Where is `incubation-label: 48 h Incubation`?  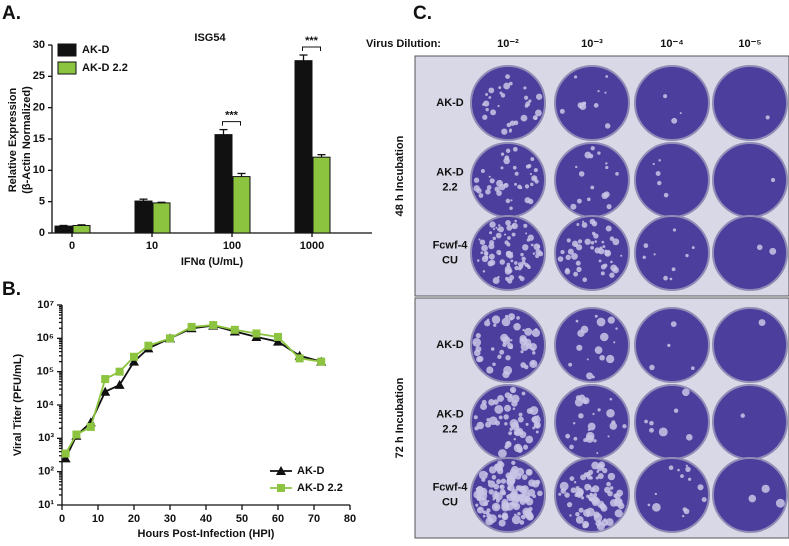
incubation-label: 48 h Incubation is located at coordinates (400, 175).